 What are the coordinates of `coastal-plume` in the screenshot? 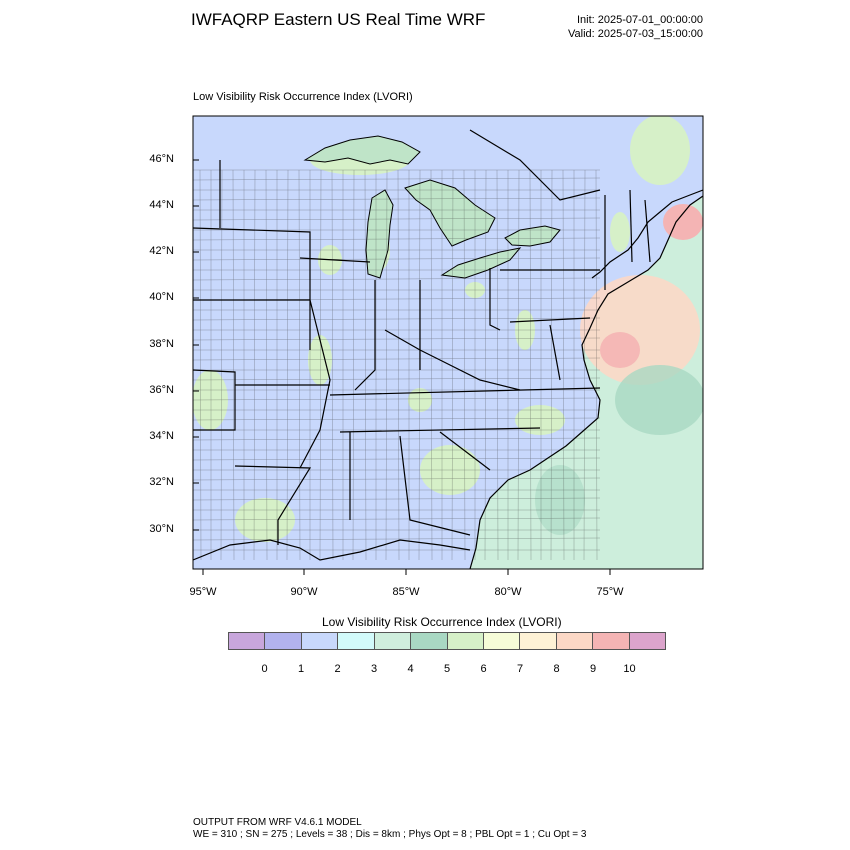 It's located at (619, 369).